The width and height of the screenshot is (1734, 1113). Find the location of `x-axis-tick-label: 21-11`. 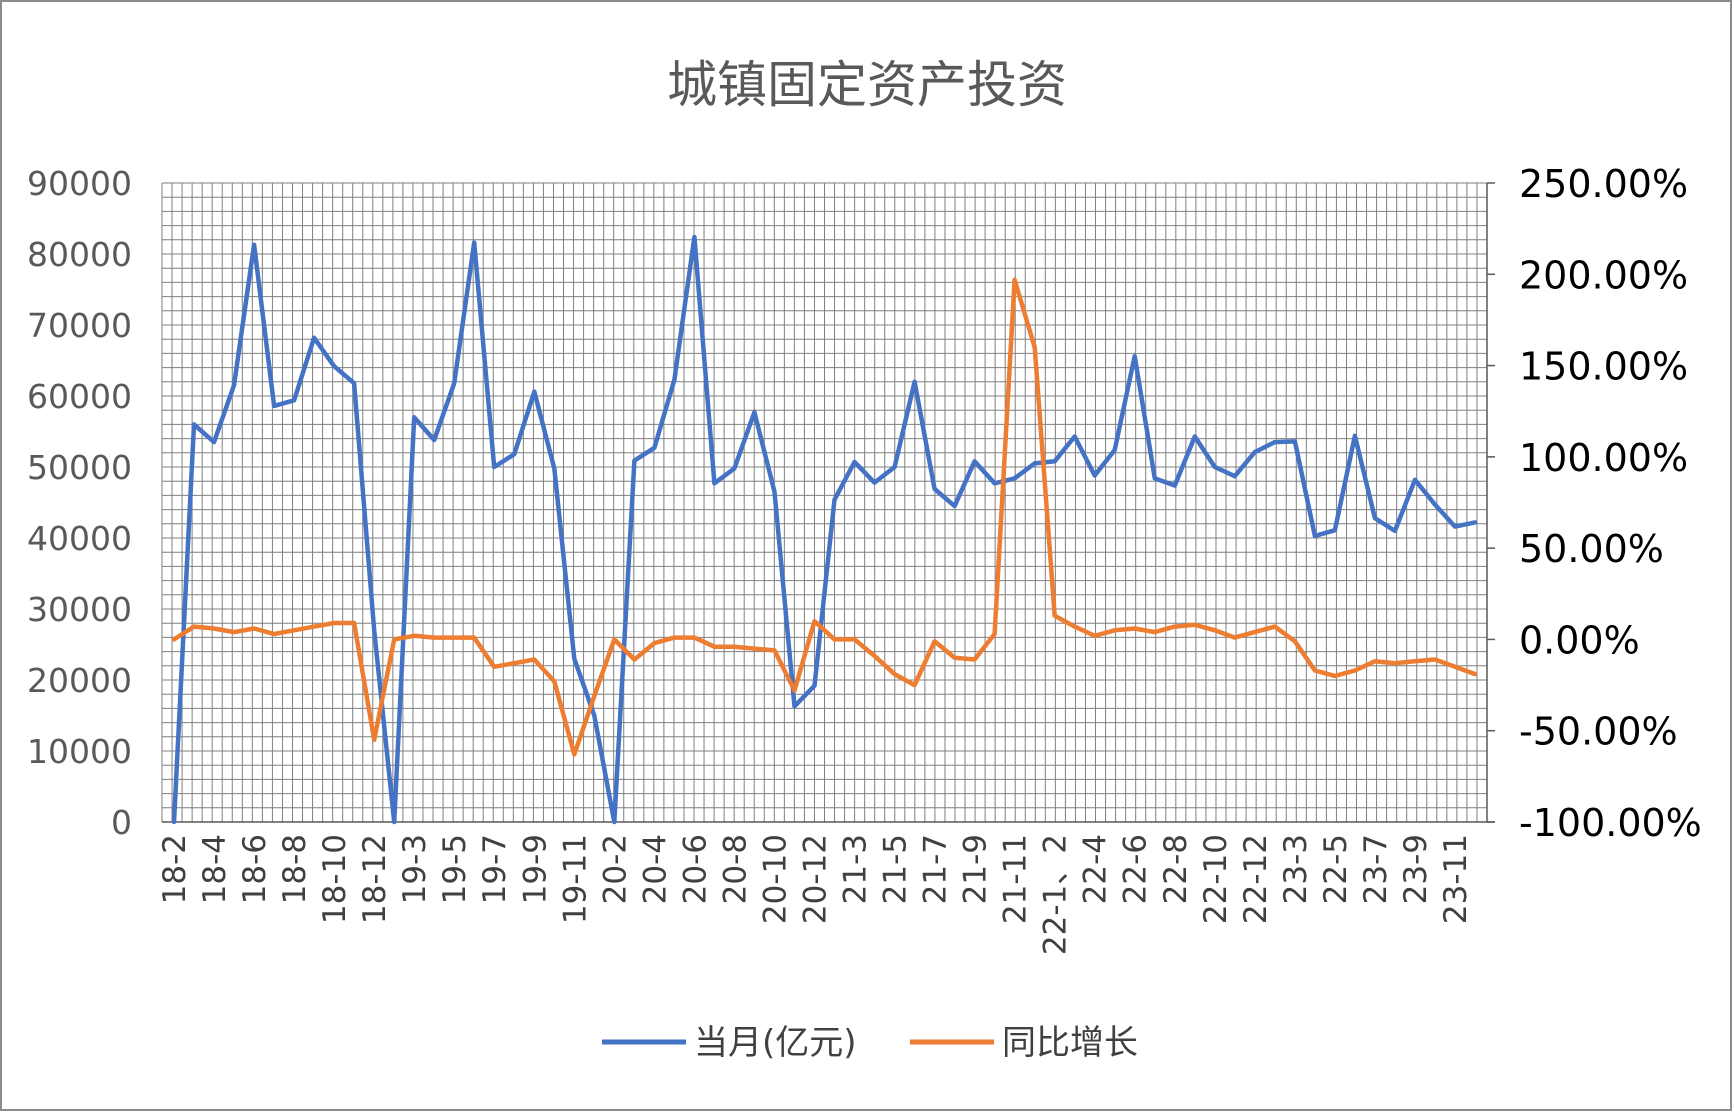

x-axis-tick-label: 21-11 is located at coordinates (1016, 879).